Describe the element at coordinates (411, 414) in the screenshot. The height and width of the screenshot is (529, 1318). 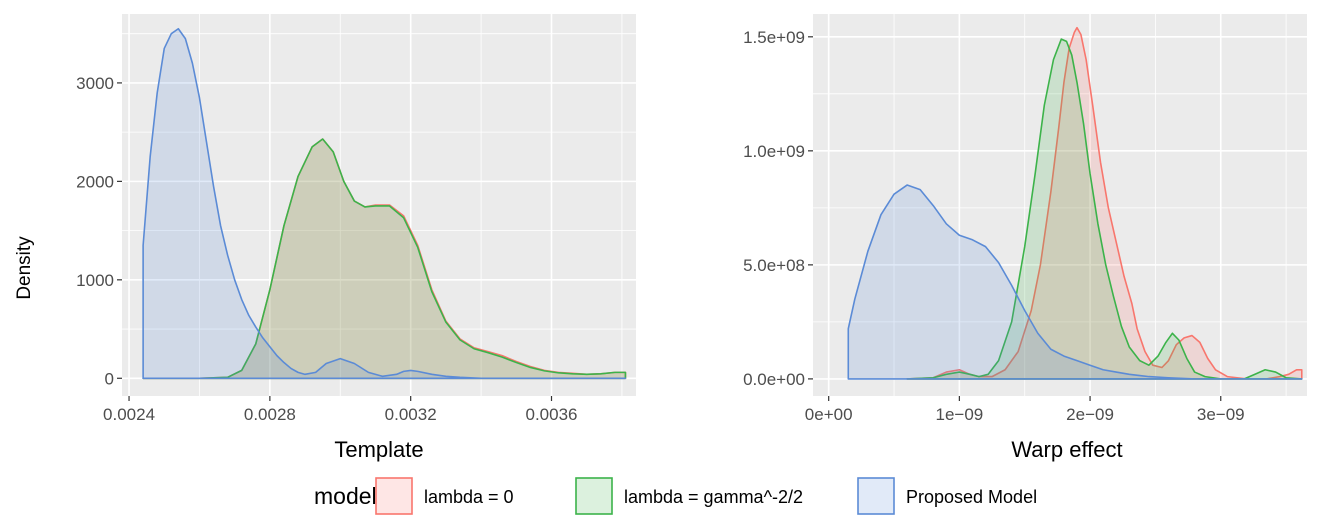
I see `x-tick-label: 0.0032` at that location.